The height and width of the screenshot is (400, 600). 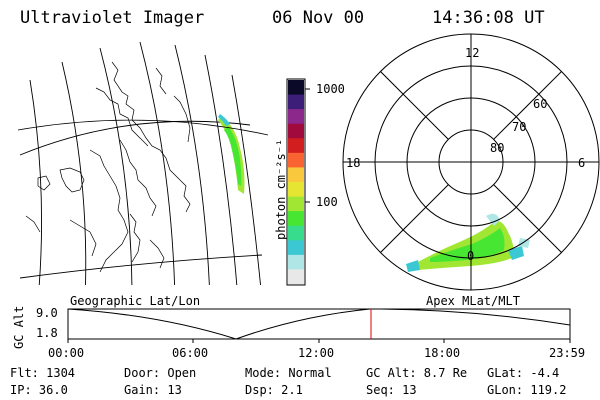 I want to click on xtick-0000: 00:00, so click(x=66, y=353).